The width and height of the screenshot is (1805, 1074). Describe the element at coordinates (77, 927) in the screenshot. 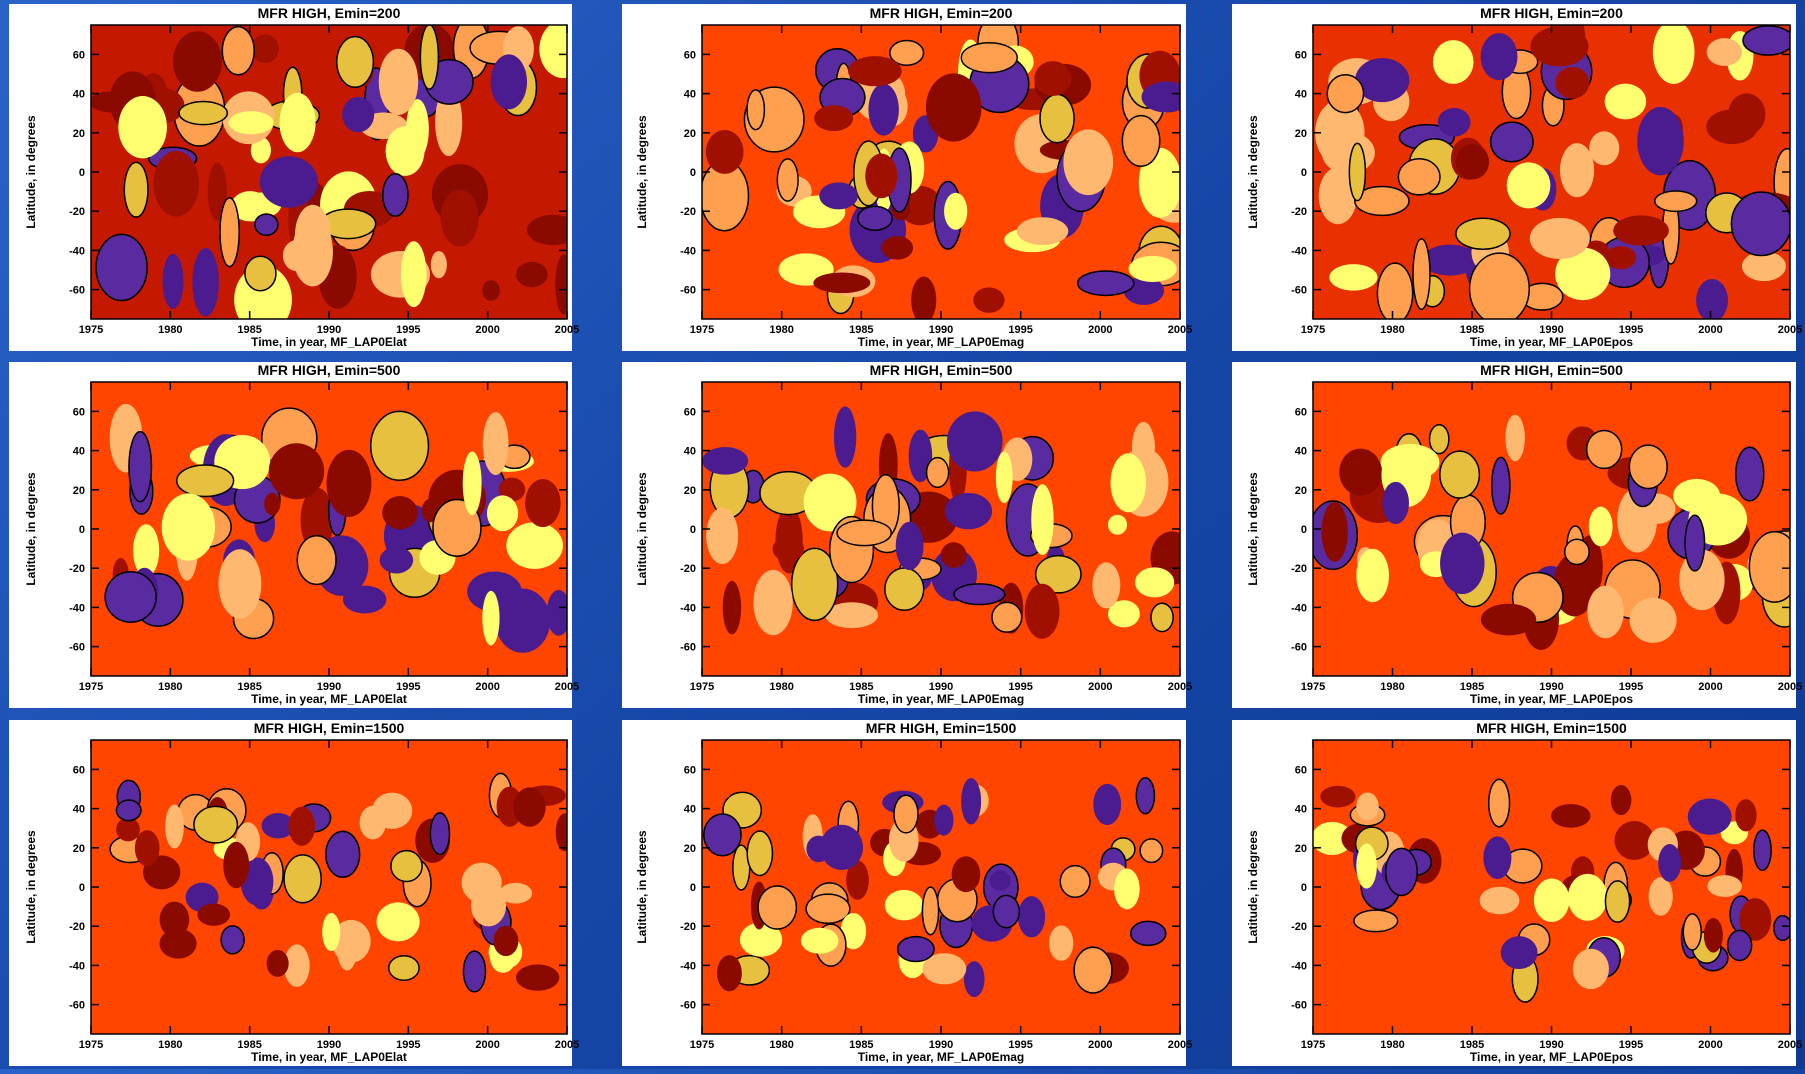

I see `y-tick-label: -20` at that location.